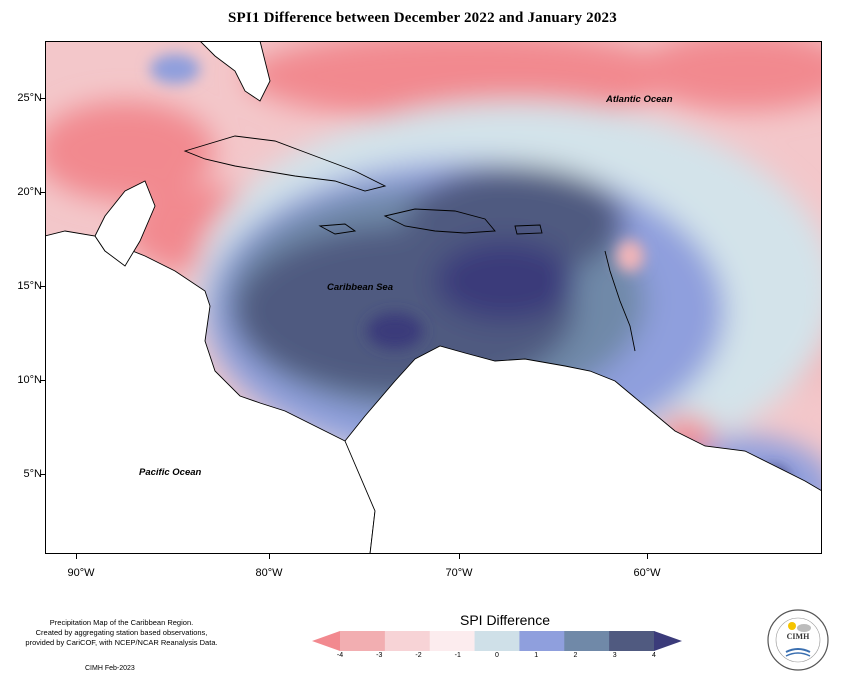  What do you see at coordinates (639, 99) in the screenshot?
I see `atlantic-ocean-label: Atlantic Ocean` at bounding box center [639, 99].